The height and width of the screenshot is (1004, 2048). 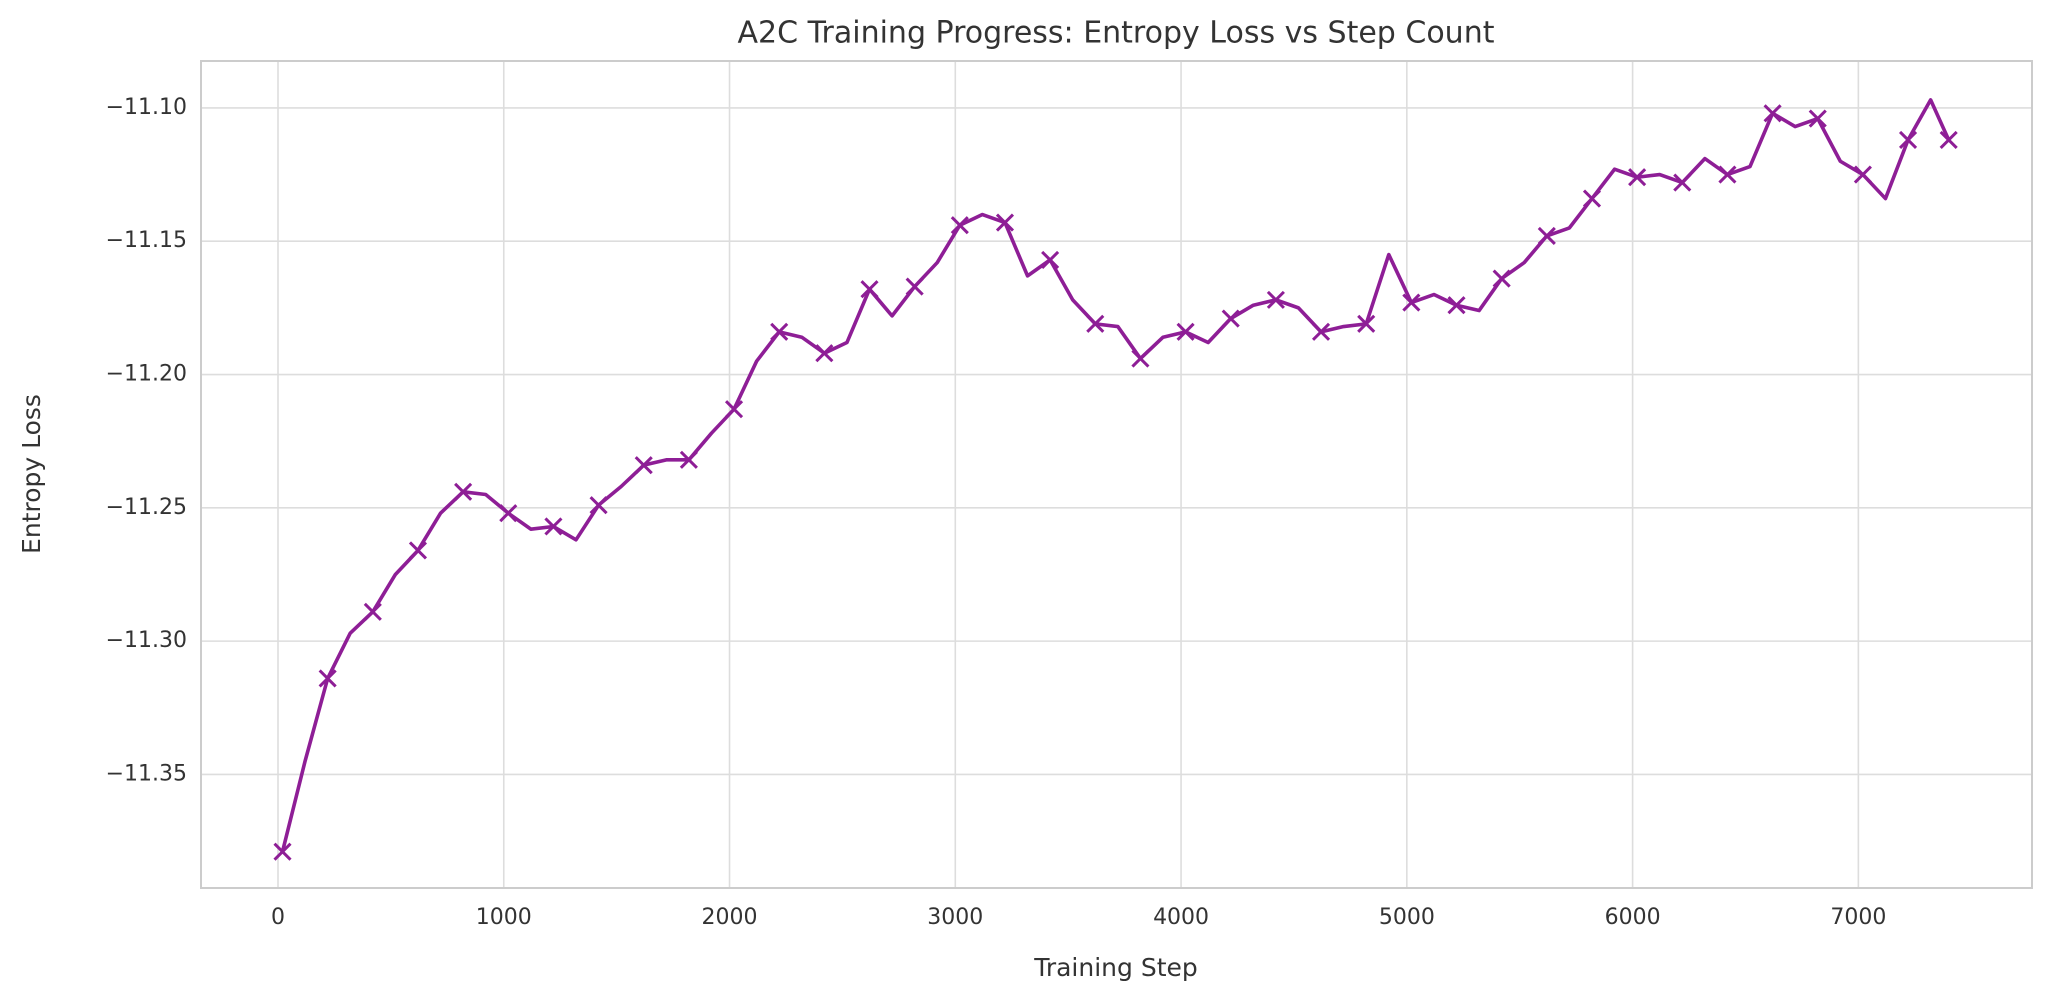 I want to click on x-tick-label: 4000, so click(x=1181, y=917).